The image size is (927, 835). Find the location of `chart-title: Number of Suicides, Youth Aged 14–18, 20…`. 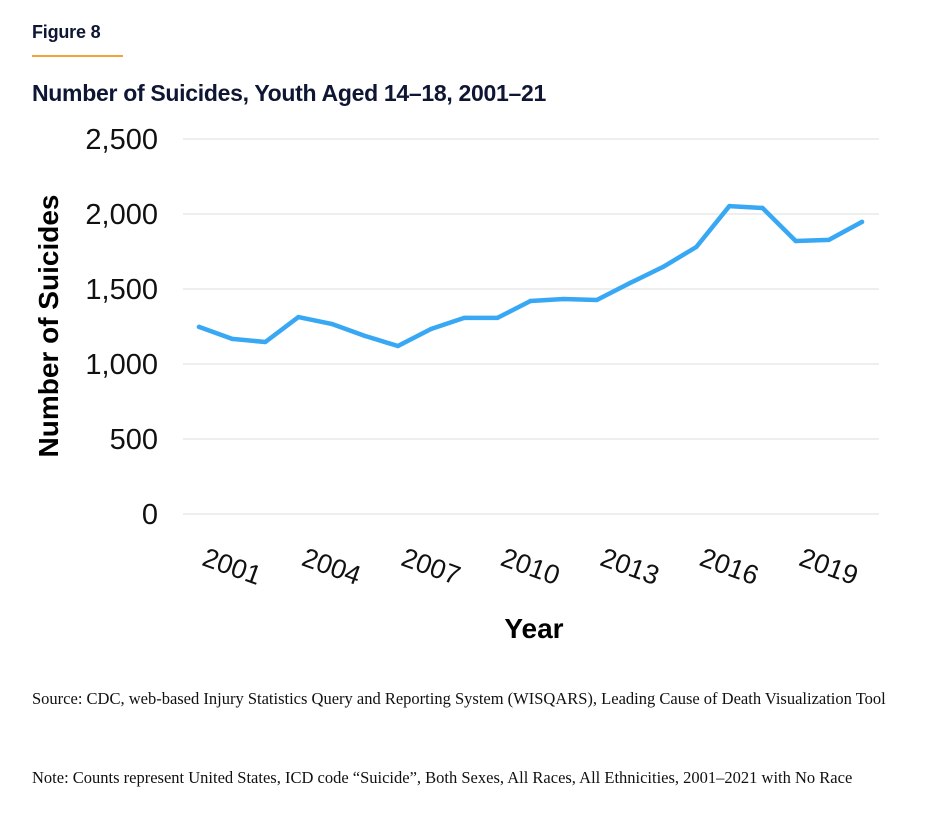

chart-title: Number of Suicides, Youth Aged 14–18, 20… is located at coordinates (289, 93).